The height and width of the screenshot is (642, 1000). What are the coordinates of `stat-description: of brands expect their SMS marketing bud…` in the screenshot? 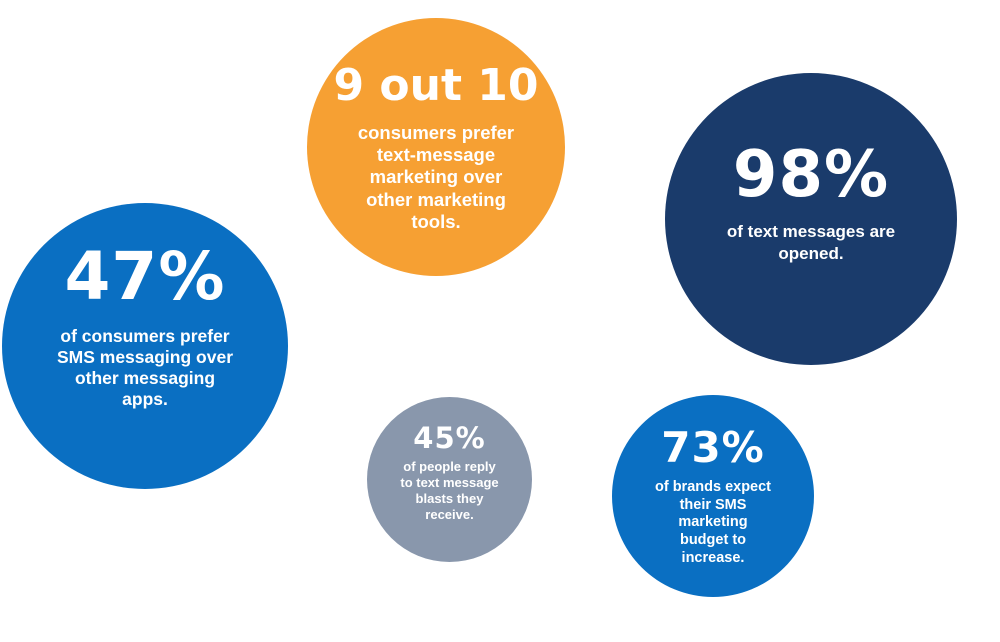 It's located at (713, 522).